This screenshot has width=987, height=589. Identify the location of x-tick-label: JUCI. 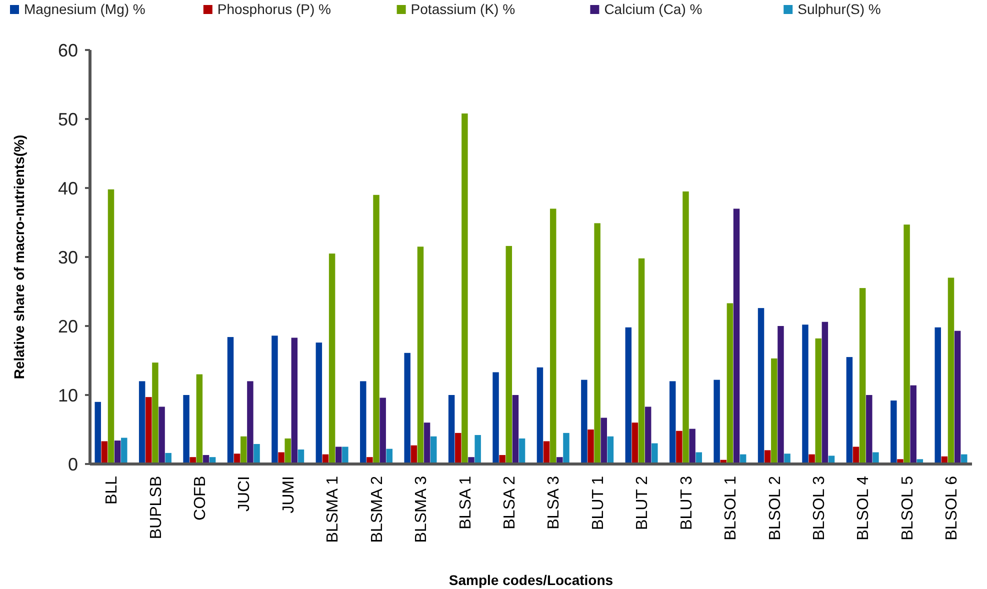
(245, 494).